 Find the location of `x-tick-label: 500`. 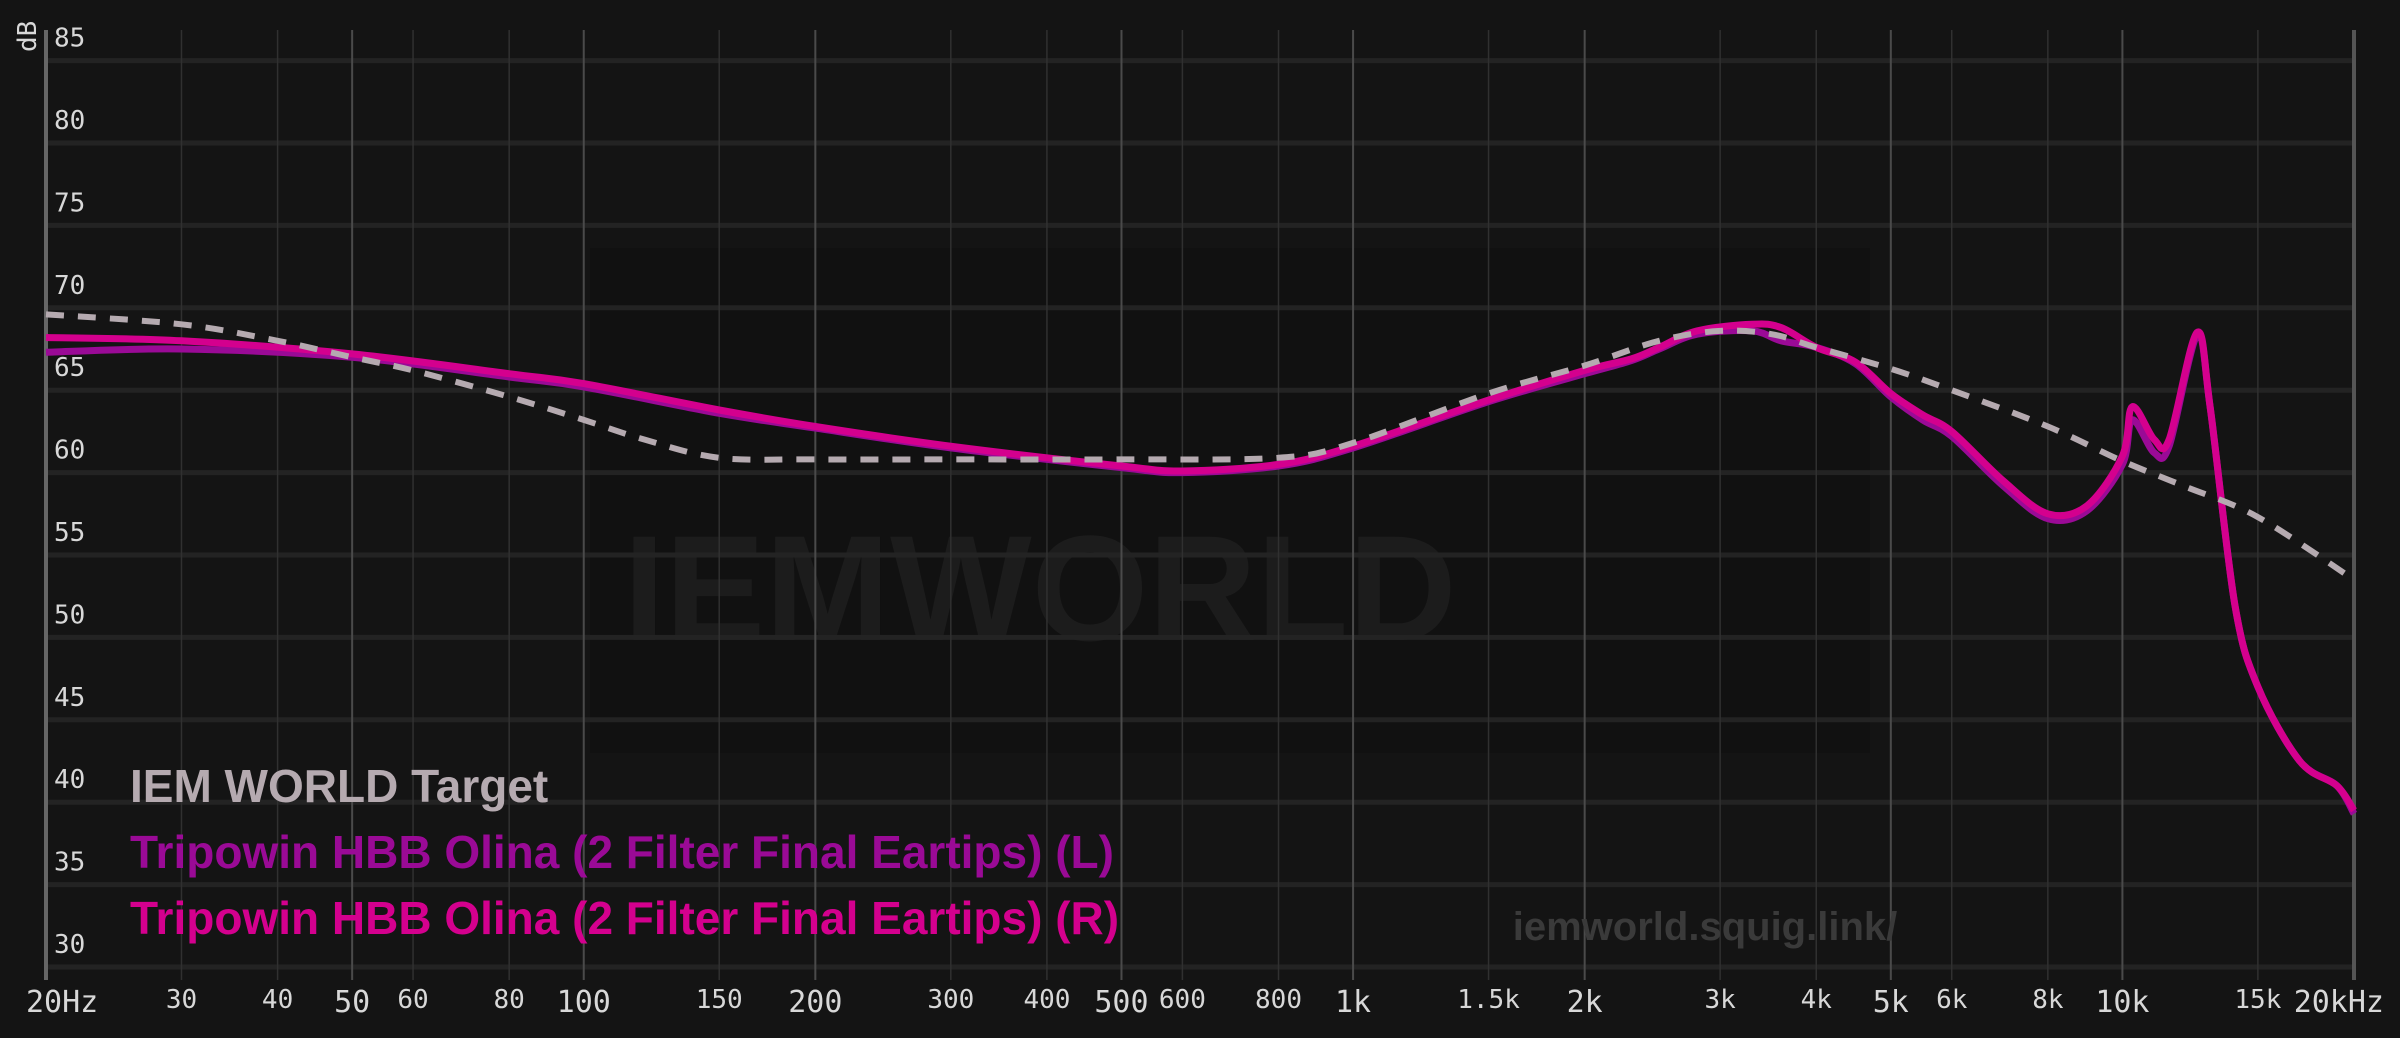

x-tick-label: 500 is located at coordinates (1121, 1002).